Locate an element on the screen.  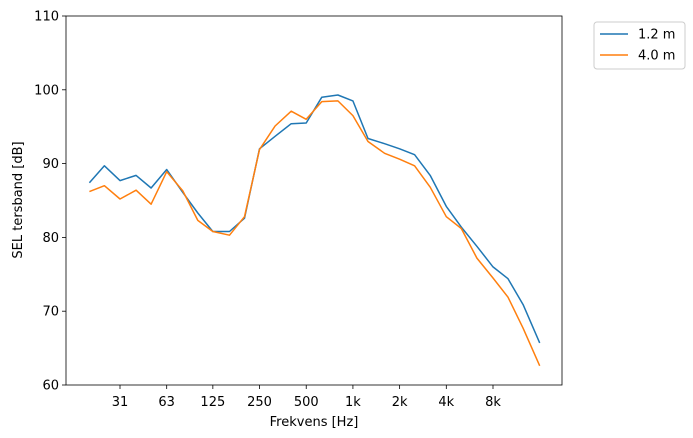
y-axis-label: SEL tersband [dB] is located at coordinates (18, 199).